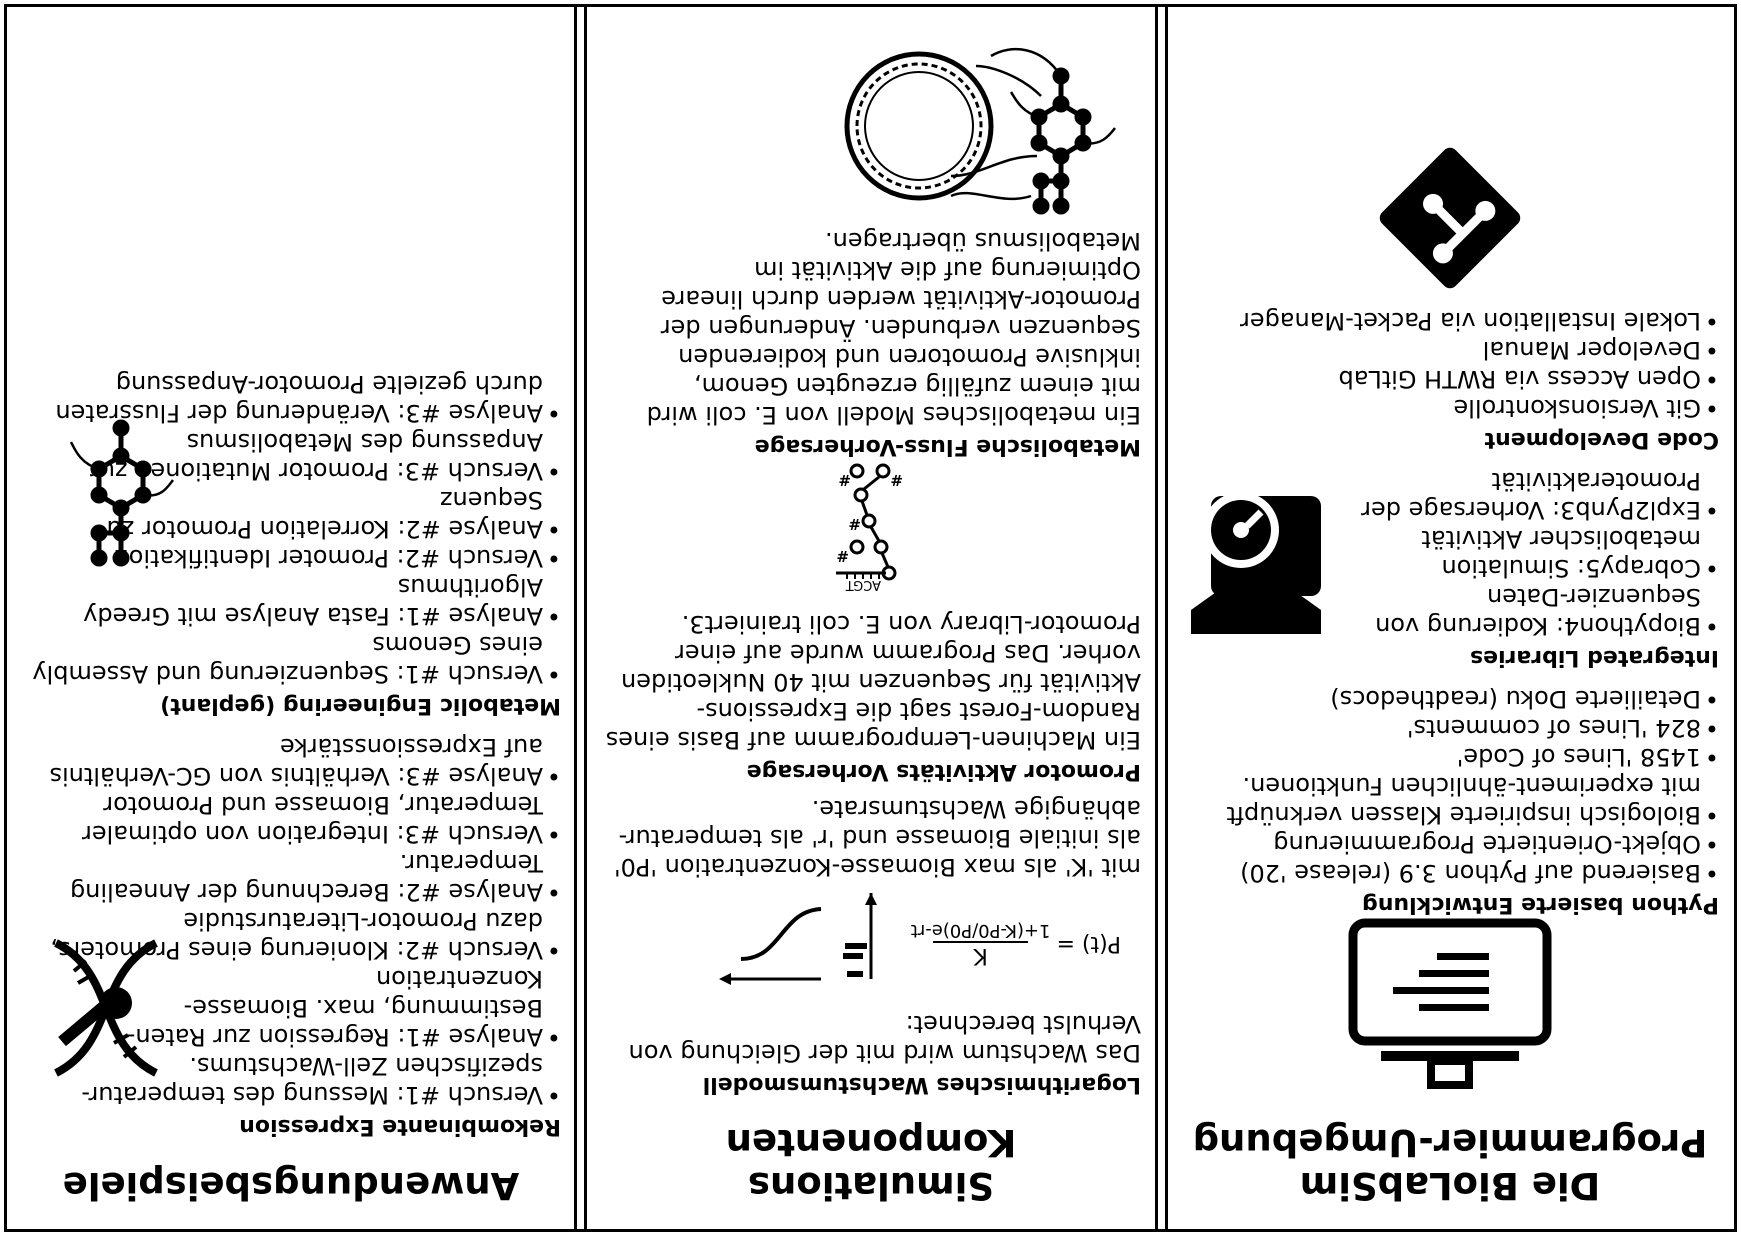 Image resolution: width=1741 pixels, height=1236 pixels. I want to click on list-item: Lokale Installation via Packet-Manager, so click(1450, 320).